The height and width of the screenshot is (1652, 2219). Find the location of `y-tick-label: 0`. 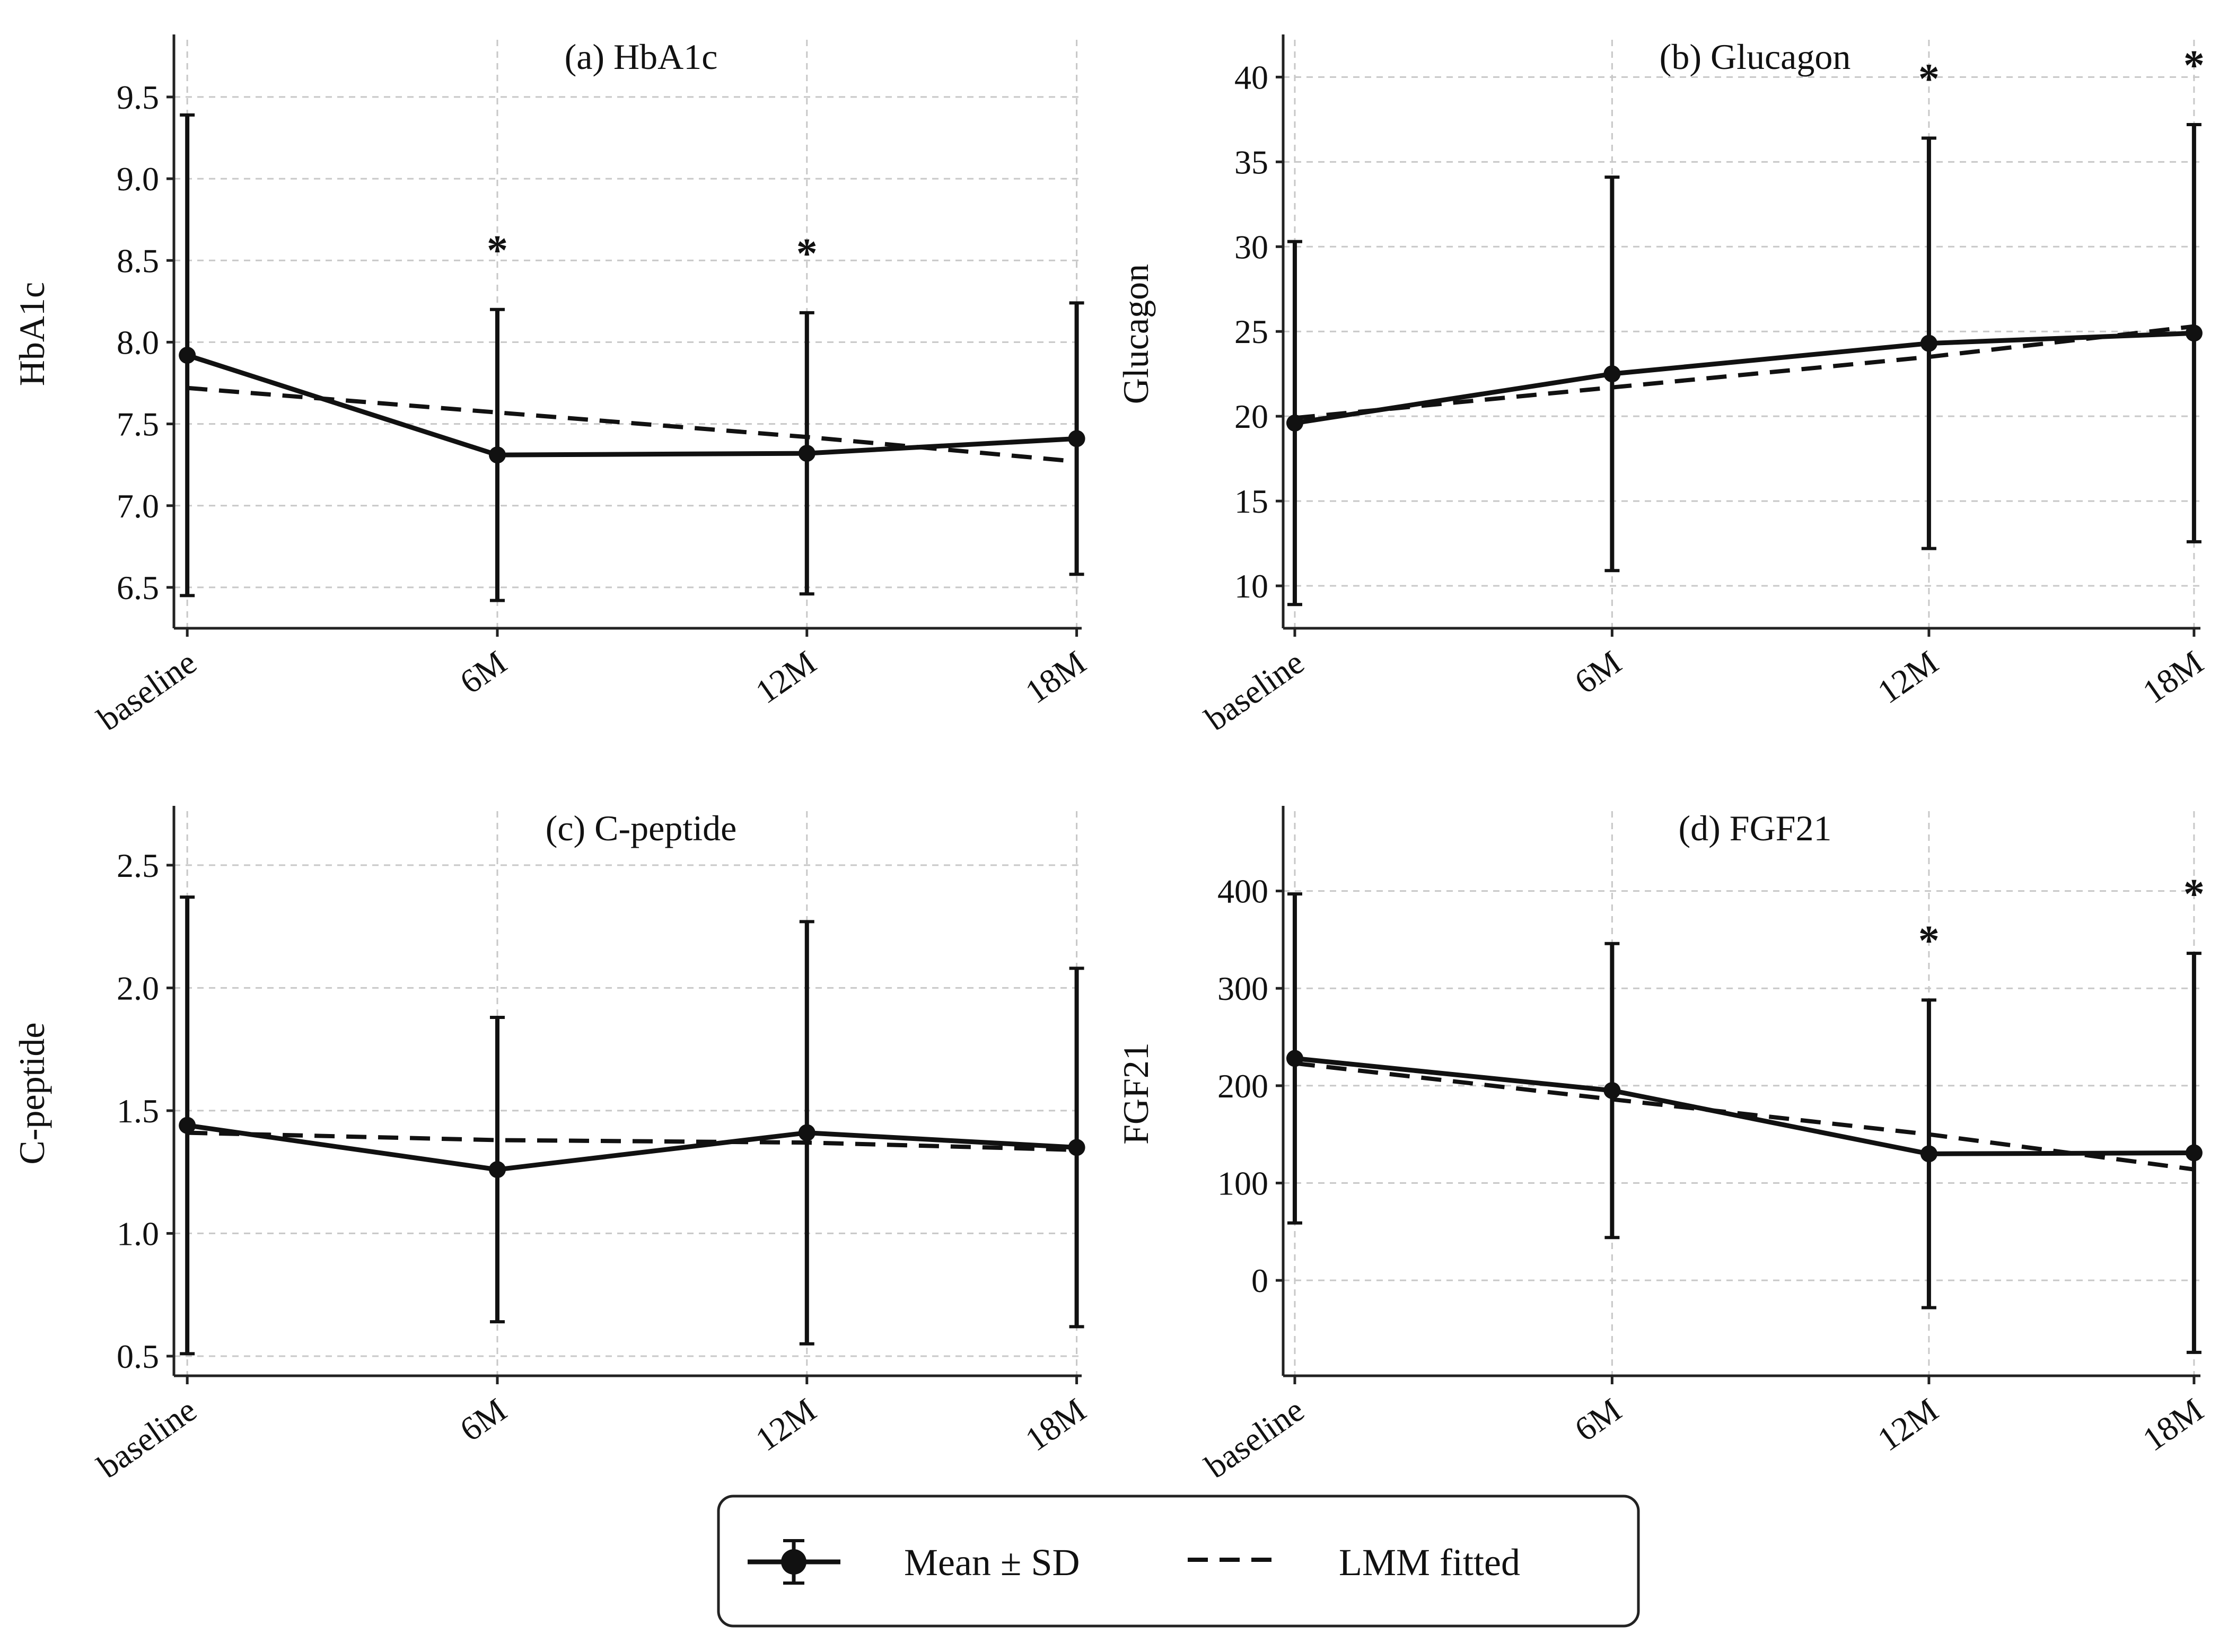

y-tick-label: 0 is located at coordinates (1259, 1280).